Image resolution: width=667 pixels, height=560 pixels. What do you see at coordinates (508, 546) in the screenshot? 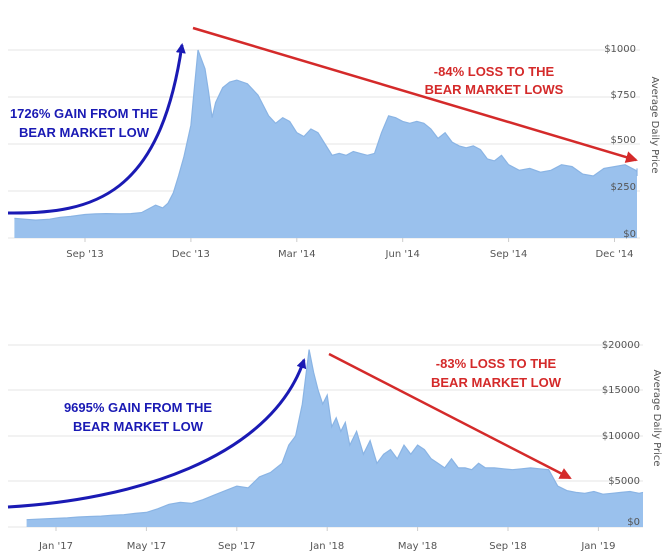
I see `bottom-x-tick-5: Sep '18` at bounding box center [508, 546].